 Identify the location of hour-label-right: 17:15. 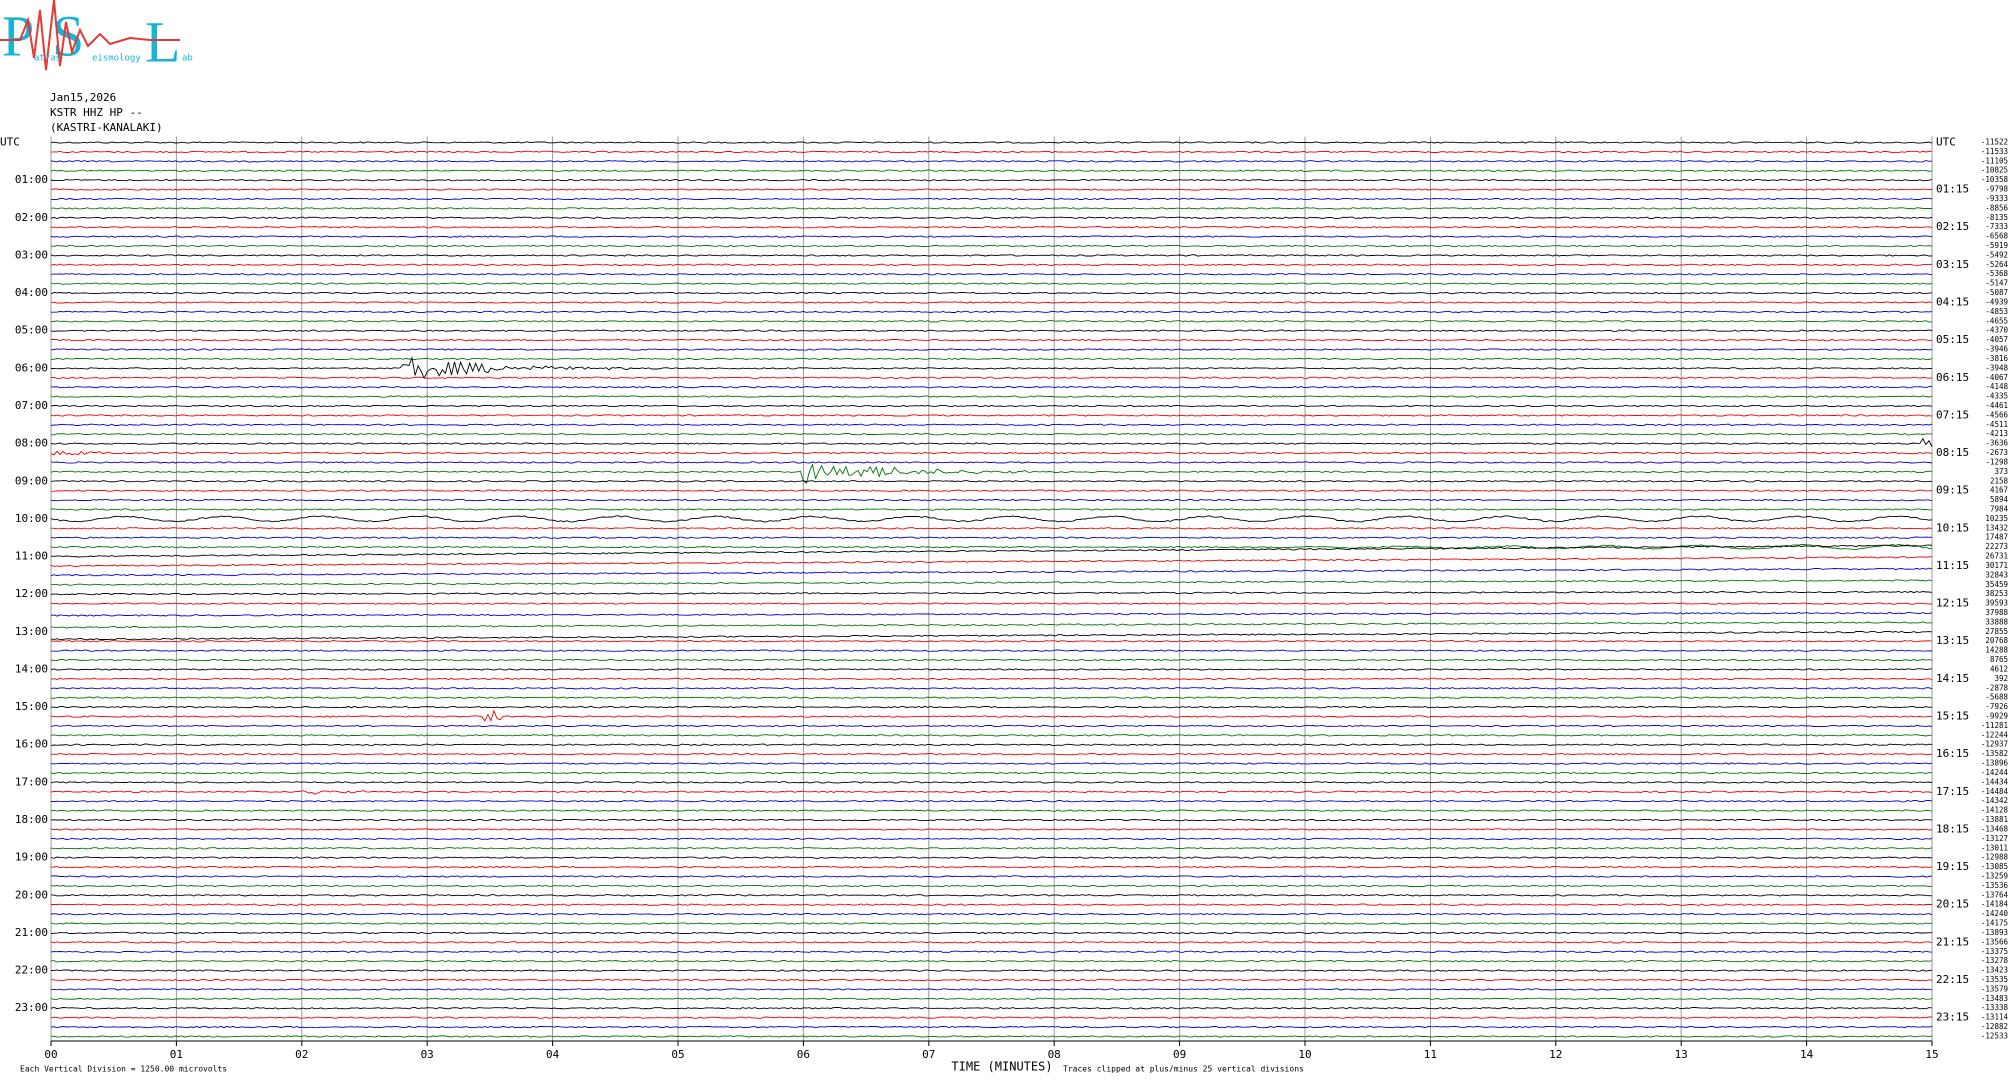
(1952, 791).